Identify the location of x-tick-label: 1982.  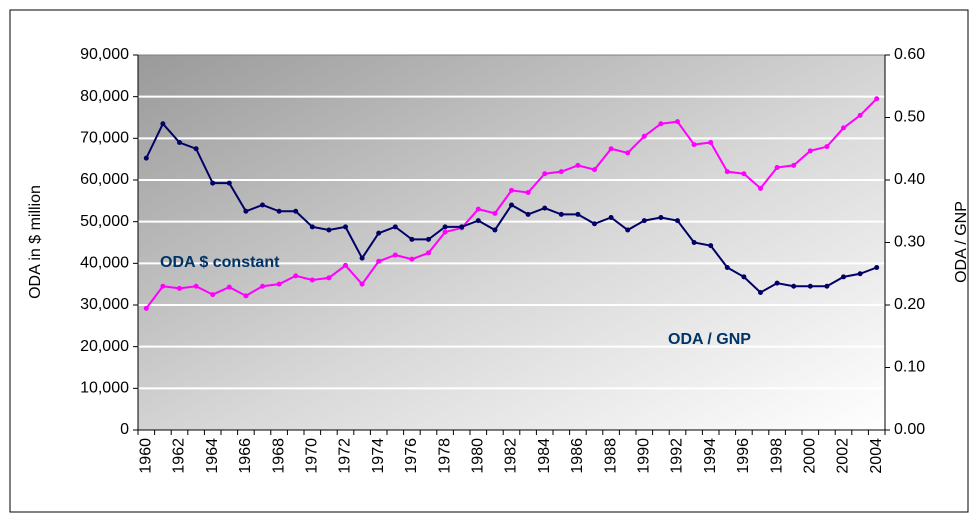
(511, 456).